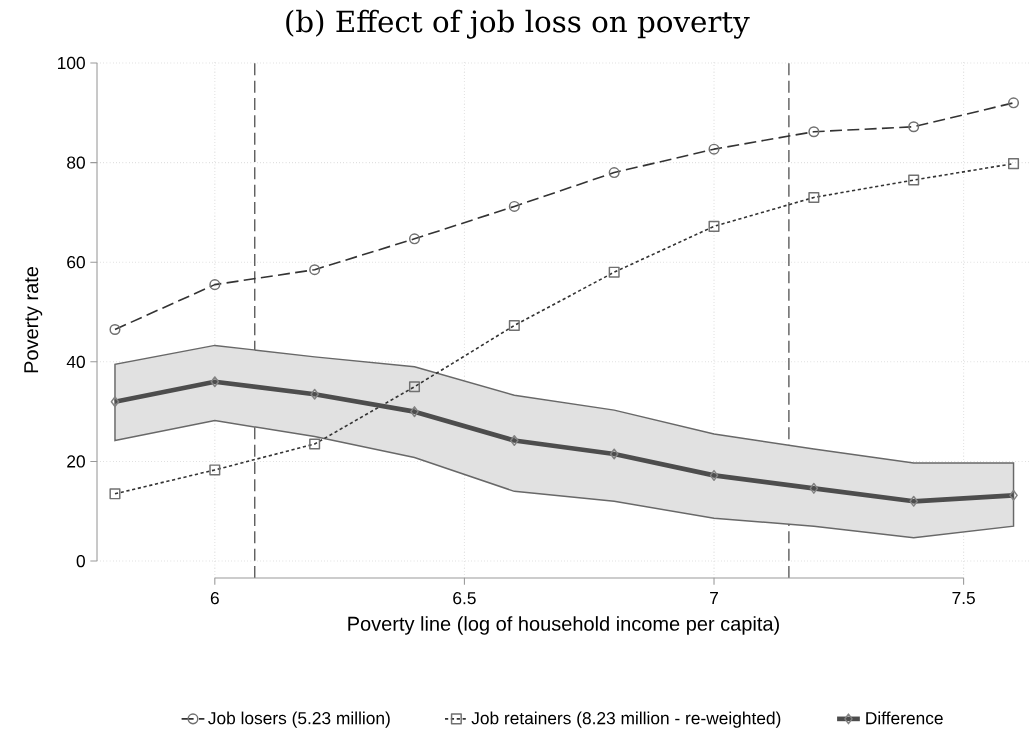 This screenshot has width=1034, height=733. Describe the element at coordinates (563, 625) in the screenshot. I see `x-axis-title: Poverty line (log of household income per capita)` at that location.